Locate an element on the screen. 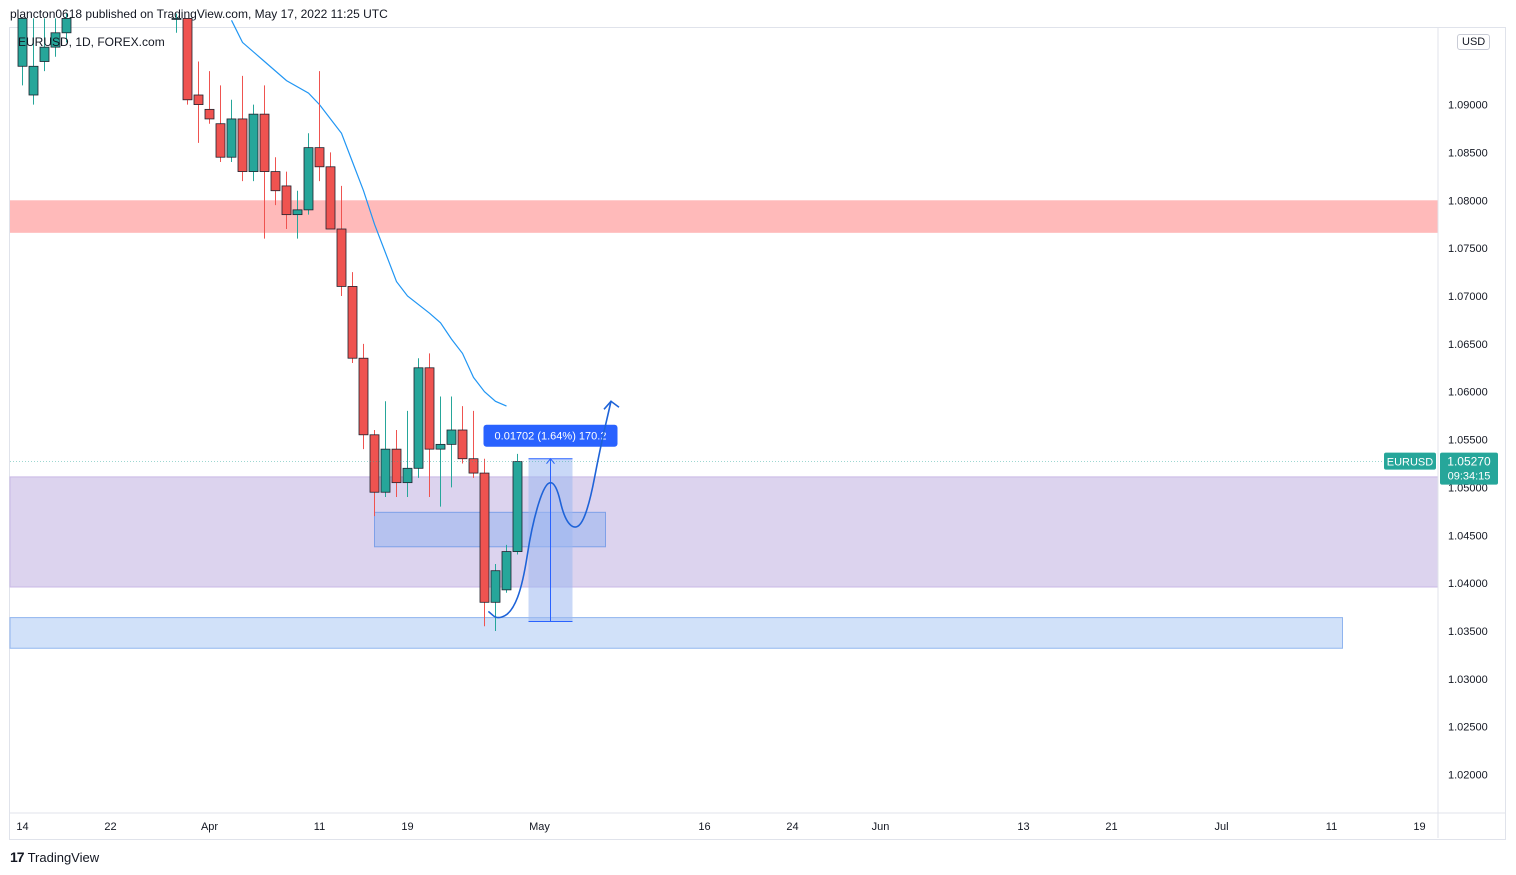 The image size is (1516, 875). price-tick-label: 1.05500 is located at coordinates (1468, 441).